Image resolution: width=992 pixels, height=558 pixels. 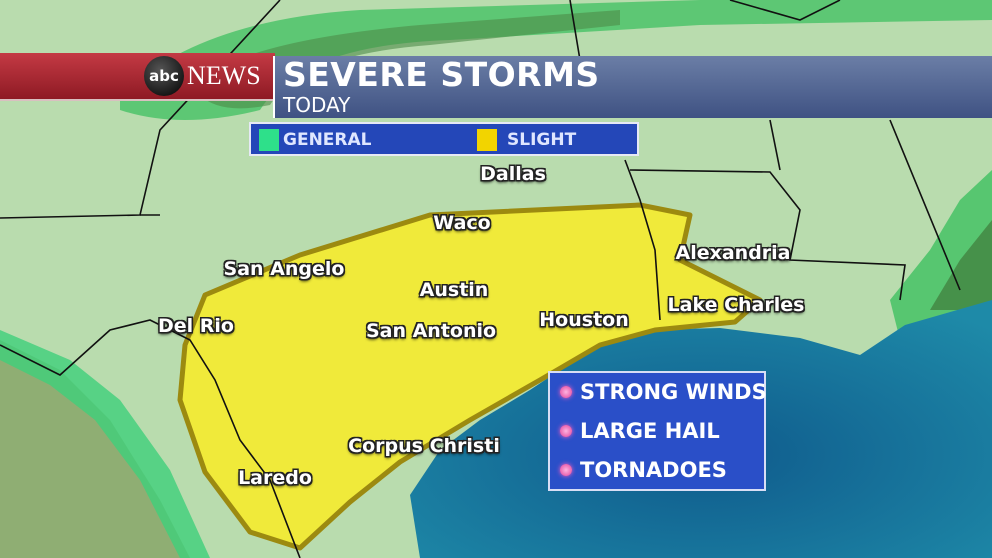 I want to click on city-label: Lake Charles, so click(x=736, y=305).